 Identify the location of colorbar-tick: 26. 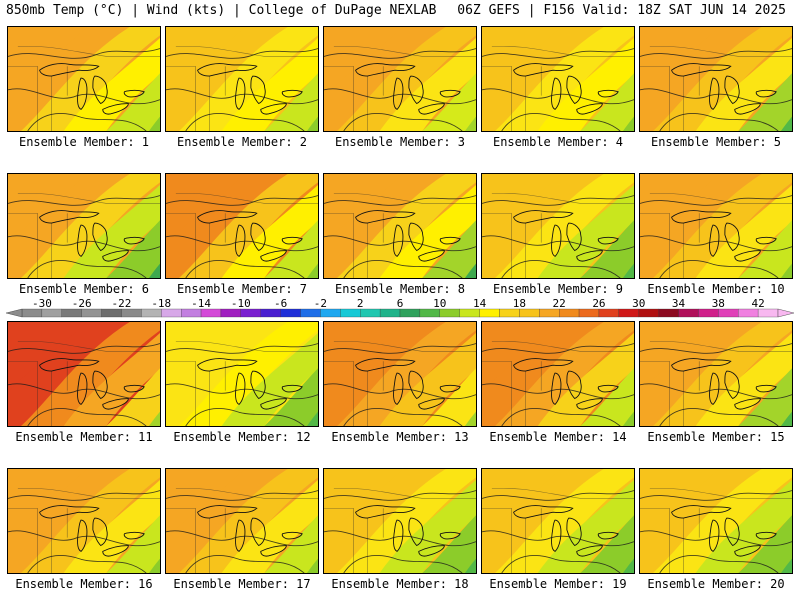
(599, 303).